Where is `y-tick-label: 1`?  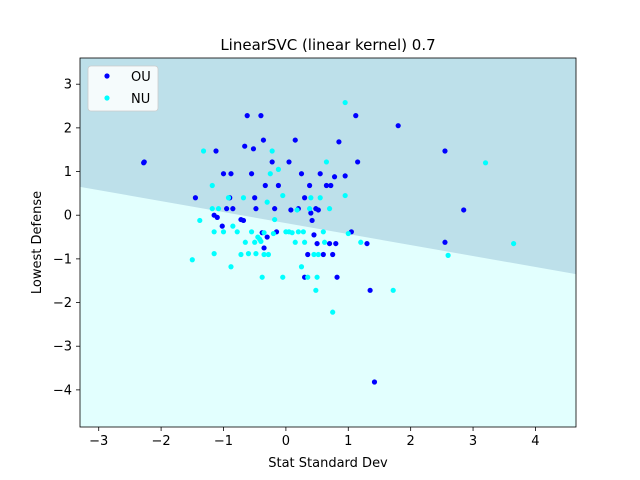
y-tick-label: 1 is located at coordinates (68, 172).